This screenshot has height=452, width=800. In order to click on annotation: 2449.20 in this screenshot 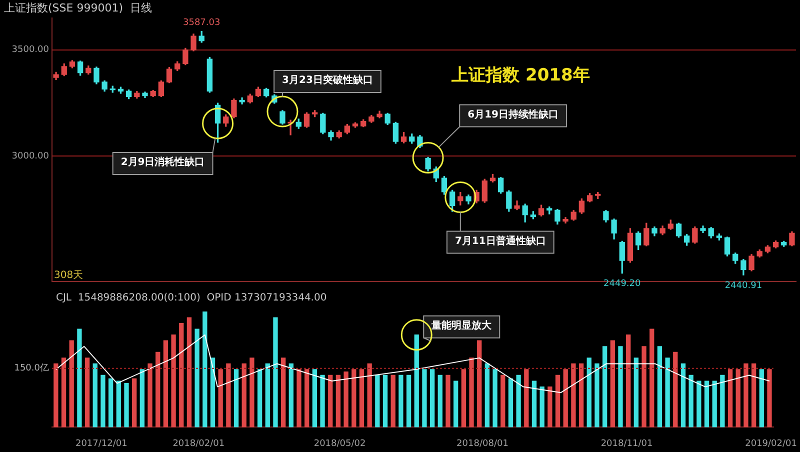, I will do `click(623, 284)`.